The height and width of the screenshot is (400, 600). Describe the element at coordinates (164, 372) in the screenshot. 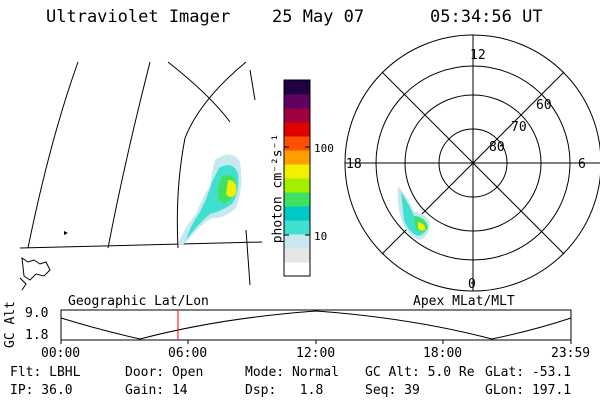

I see `door-status: Door: Open` at that location.